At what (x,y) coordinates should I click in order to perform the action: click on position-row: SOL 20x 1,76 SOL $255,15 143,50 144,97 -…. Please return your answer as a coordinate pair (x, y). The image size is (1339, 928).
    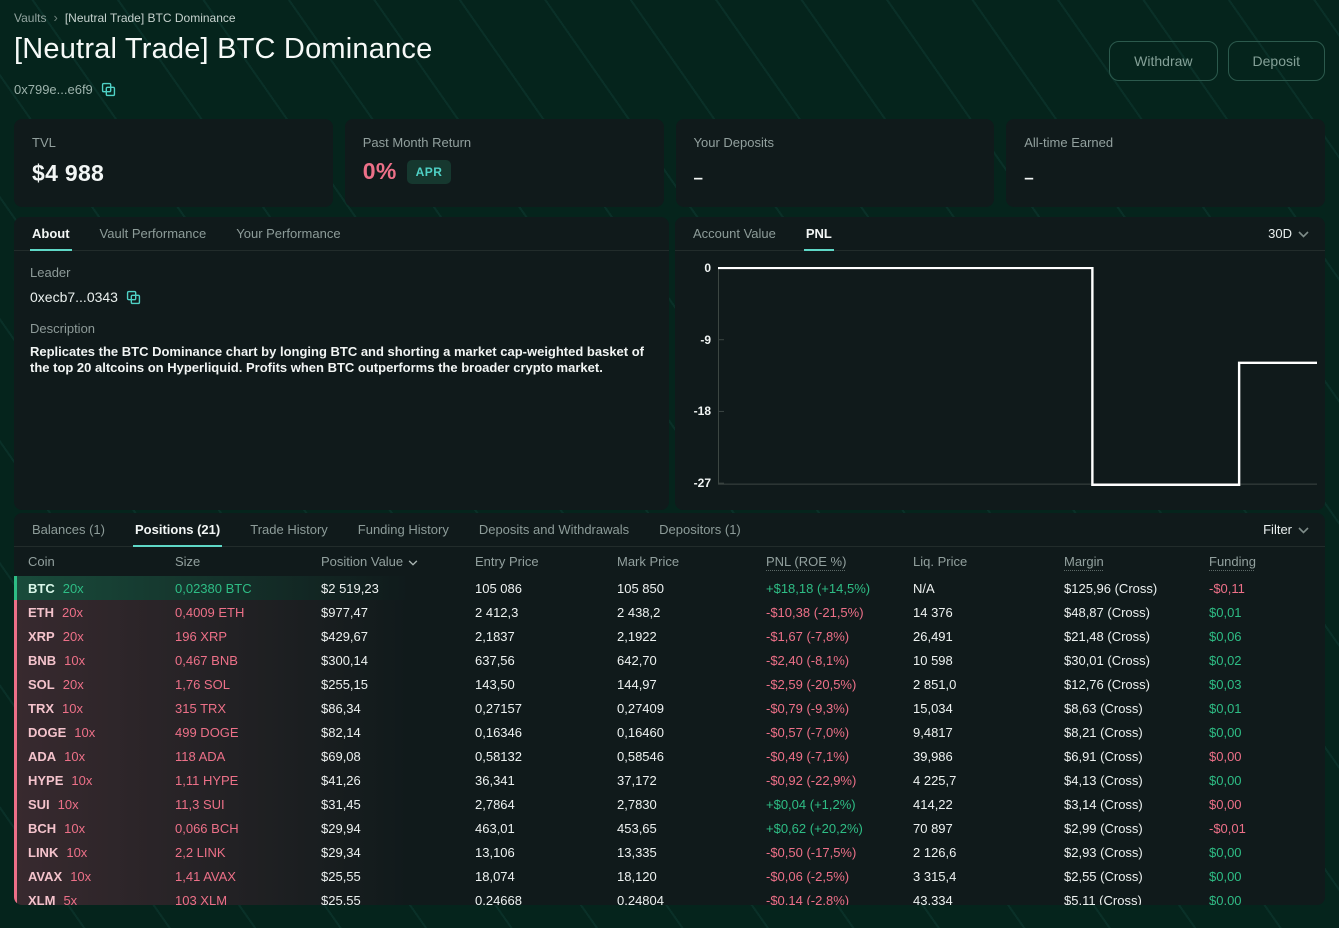
    Looking at the image, I should click on (669, 684).